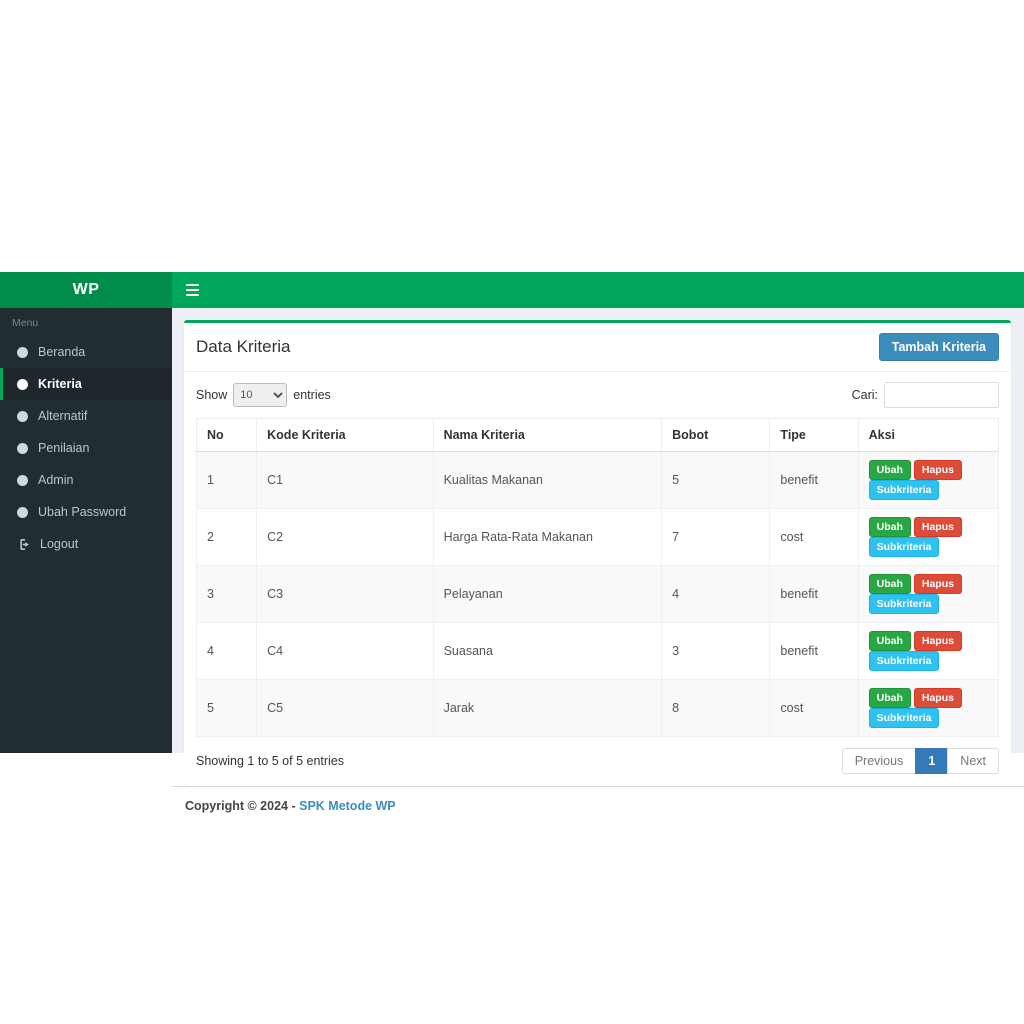 The image size is (1024, 1024). What do you see at coordinates (59, 544) in the screenshot?
I see `sidebar-item-label: Logout` at bounding box center [59, 544].